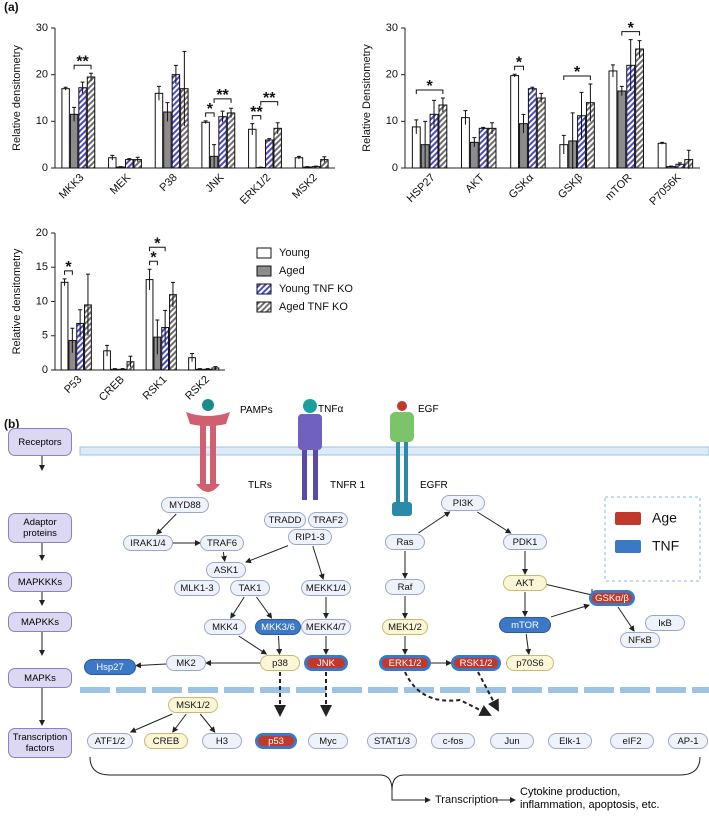 Image resolution: width=709 pixels, height=818 pixels. Describe the element at coordinates (405, 627) in the screenshot. I see `pathway-node: MEK1/2` at that location.